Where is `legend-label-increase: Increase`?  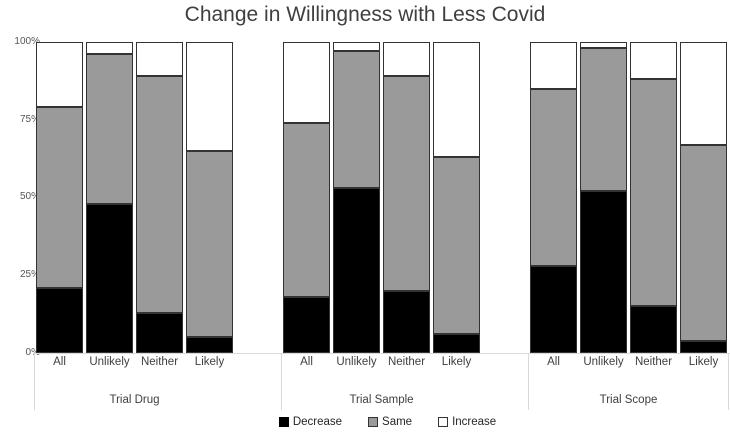
legend-label-increase: Increase is located at coordinates (474, 422).